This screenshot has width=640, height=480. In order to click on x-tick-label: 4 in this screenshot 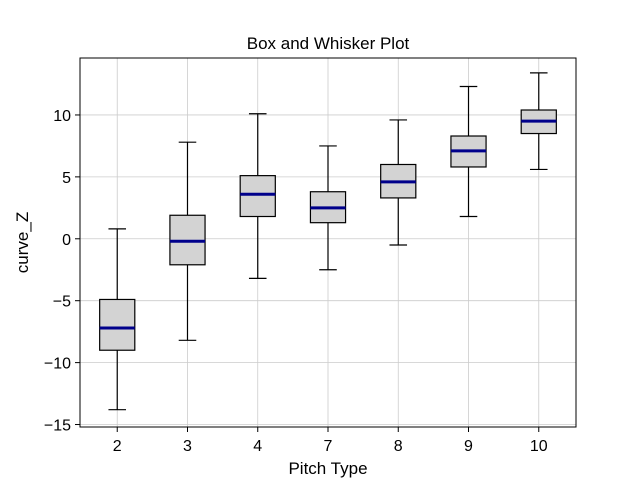, I will do `click(257, 446)`.